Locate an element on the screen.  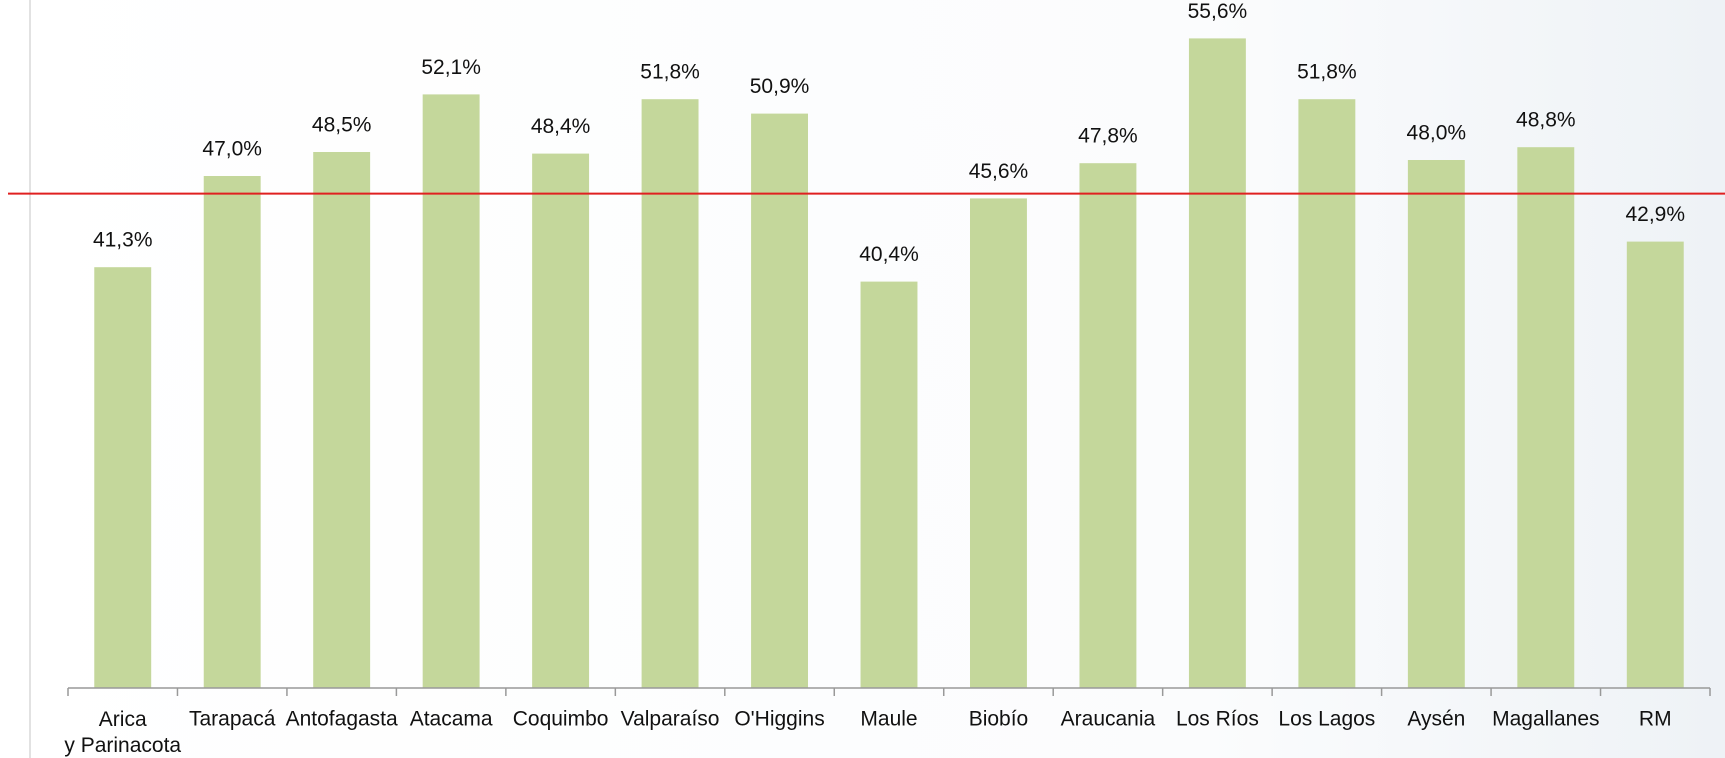
data-label: 50,9% is located at coordinates (780, 86).